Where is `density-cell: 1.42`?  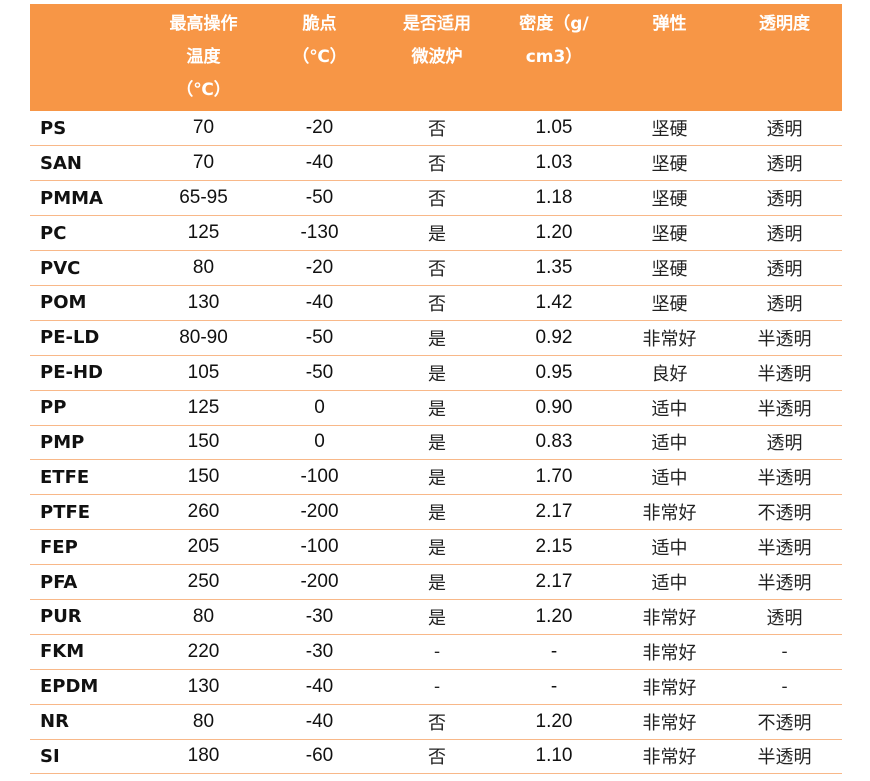 density-cell: 1.42 is located at coordinates (554, 303).